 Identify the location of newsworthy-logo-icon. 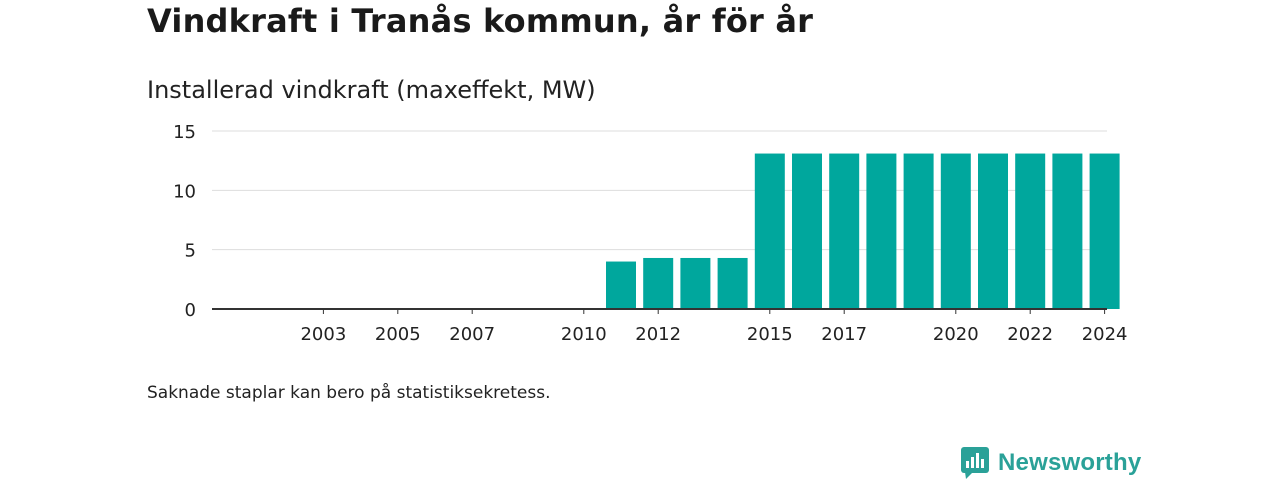
(975, 463).